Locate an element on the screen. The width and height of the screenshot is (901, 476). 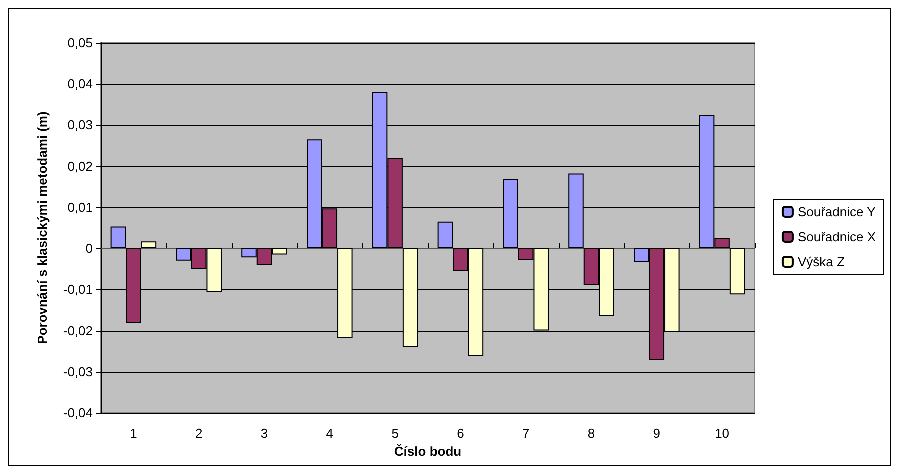
legend-label: Souřadnice X is located at coordinates (837, 237).